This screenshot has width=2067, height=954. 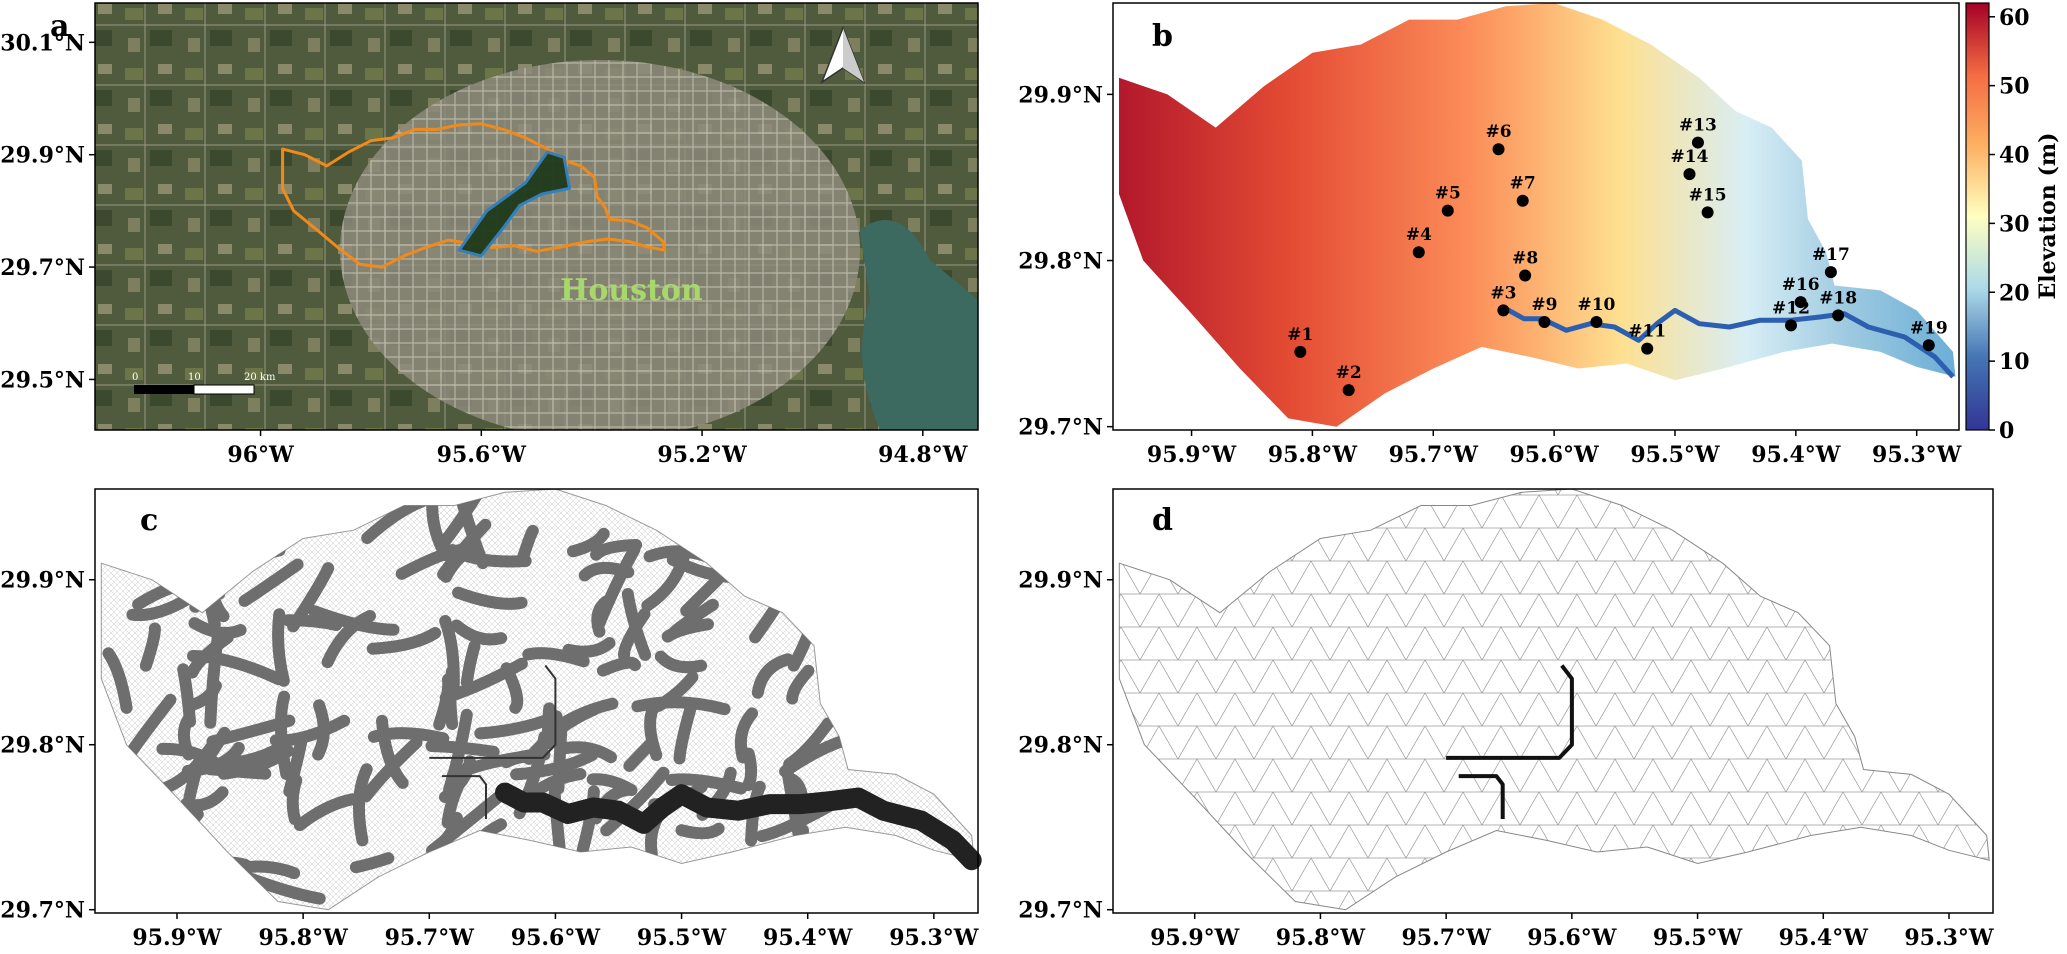 What do you see at coordinates (597, 449) in the screenshot?
I see `panel-a-x-ticks: 96°W 95.6°W 95.2°W 94.8°W` at bounding box center [597, 449].